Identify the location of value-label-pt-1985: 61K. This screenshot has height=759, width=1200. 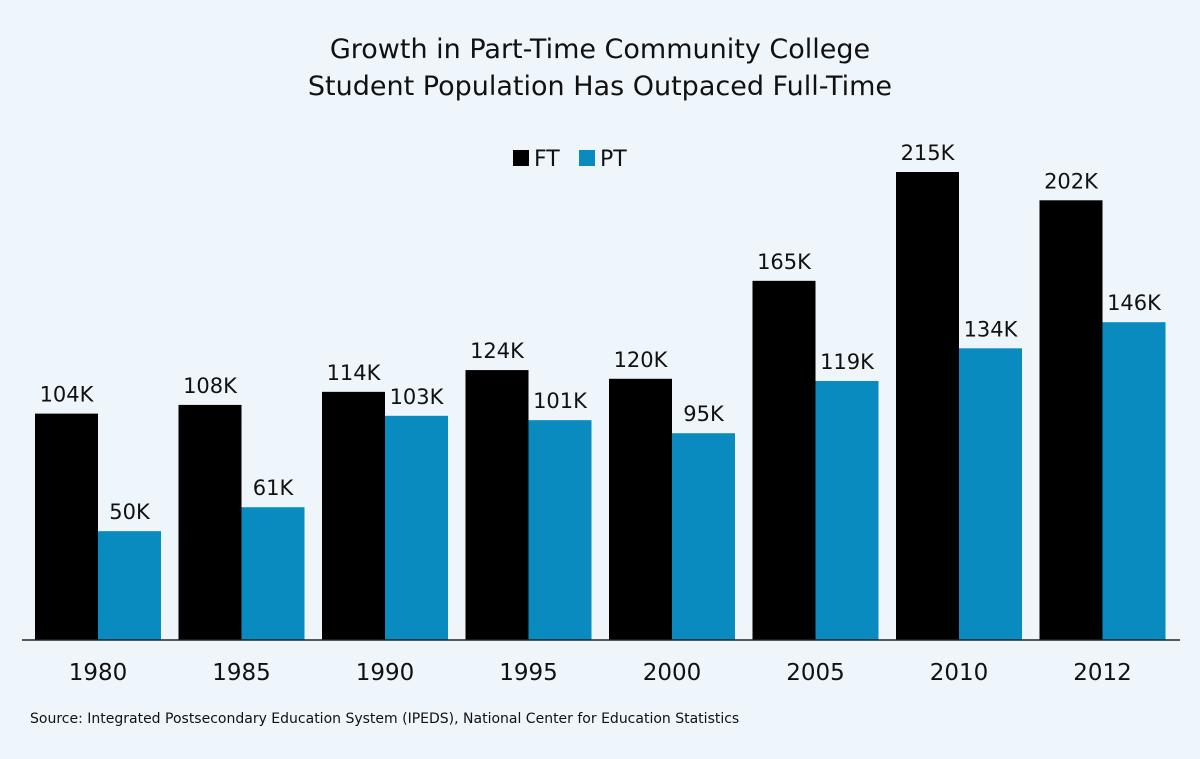
(274, 488).